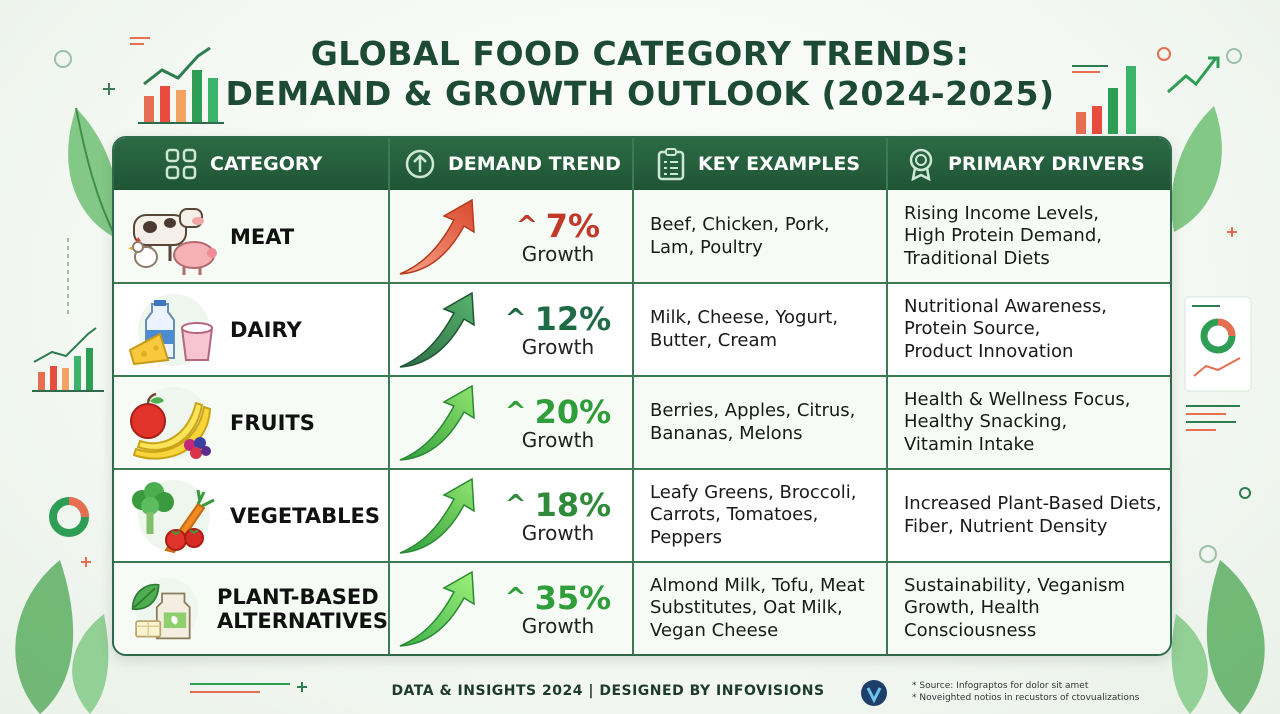 Image resolution: width=1280 pixels, height=714 pixels. Describe the element at coordinates (686, 537) in the screenshot. I see `examples-line: Peppers` at that location.